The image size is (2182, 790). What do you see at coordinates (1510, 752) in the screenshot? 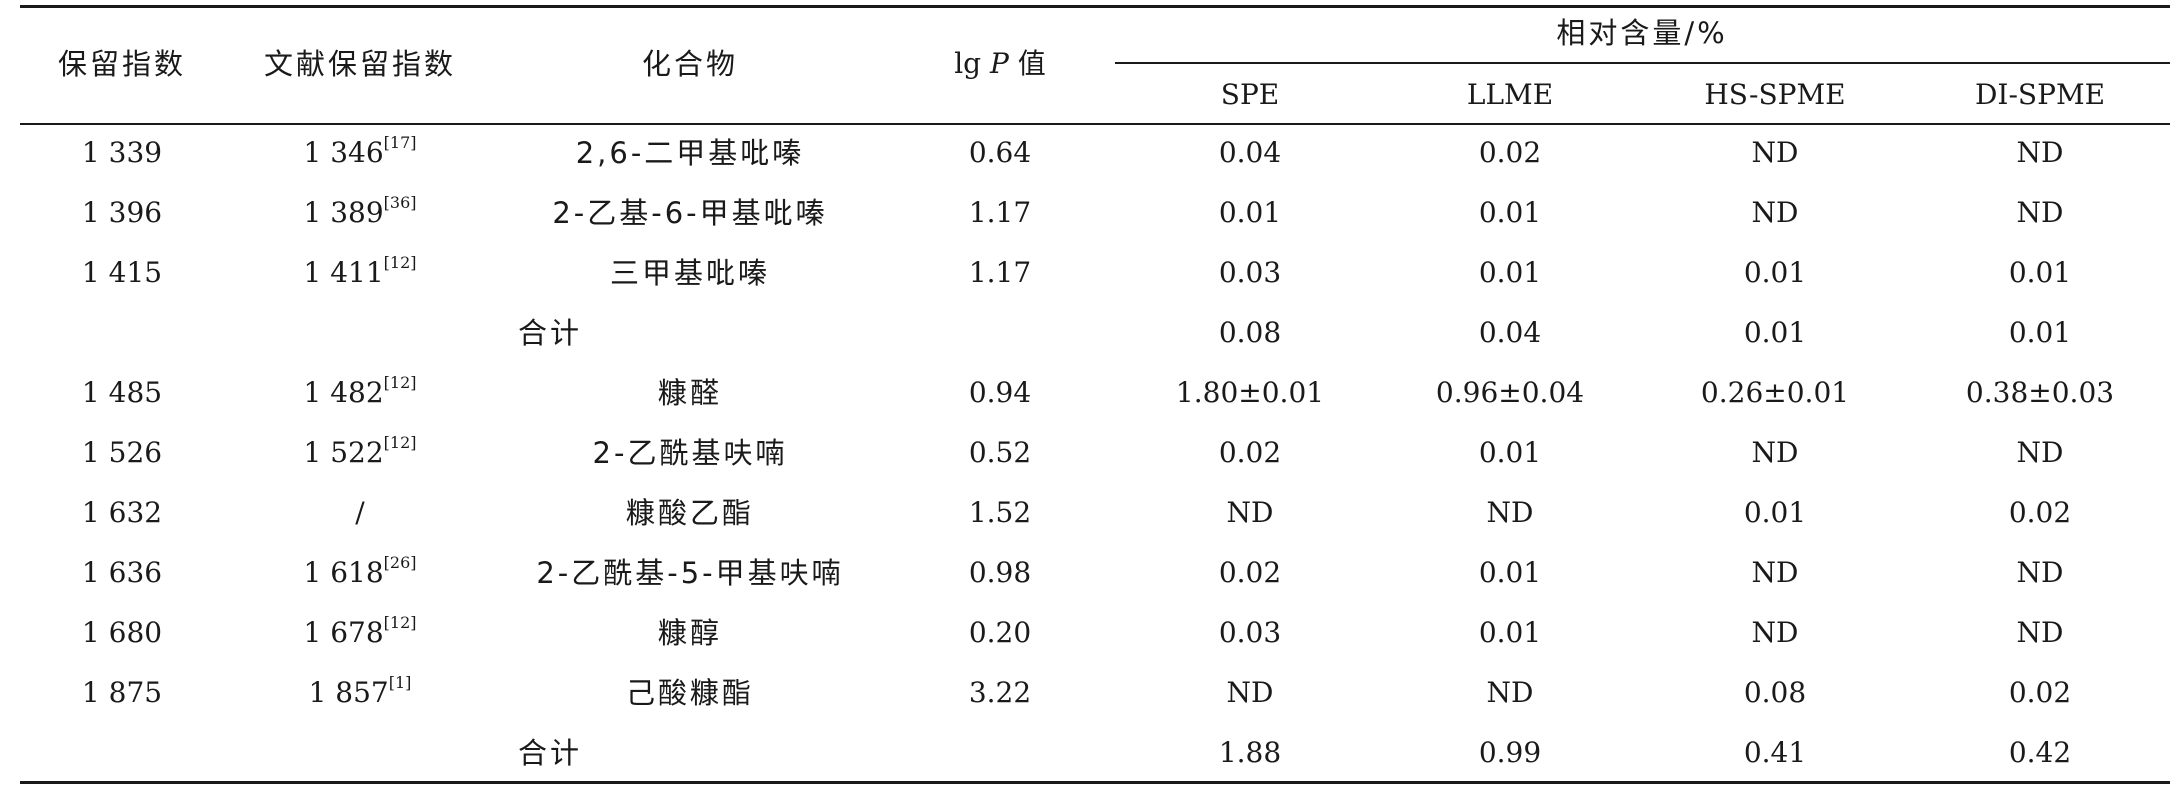
I see `llme-value-cell: 0.99` at bounding box center [1510, 752].